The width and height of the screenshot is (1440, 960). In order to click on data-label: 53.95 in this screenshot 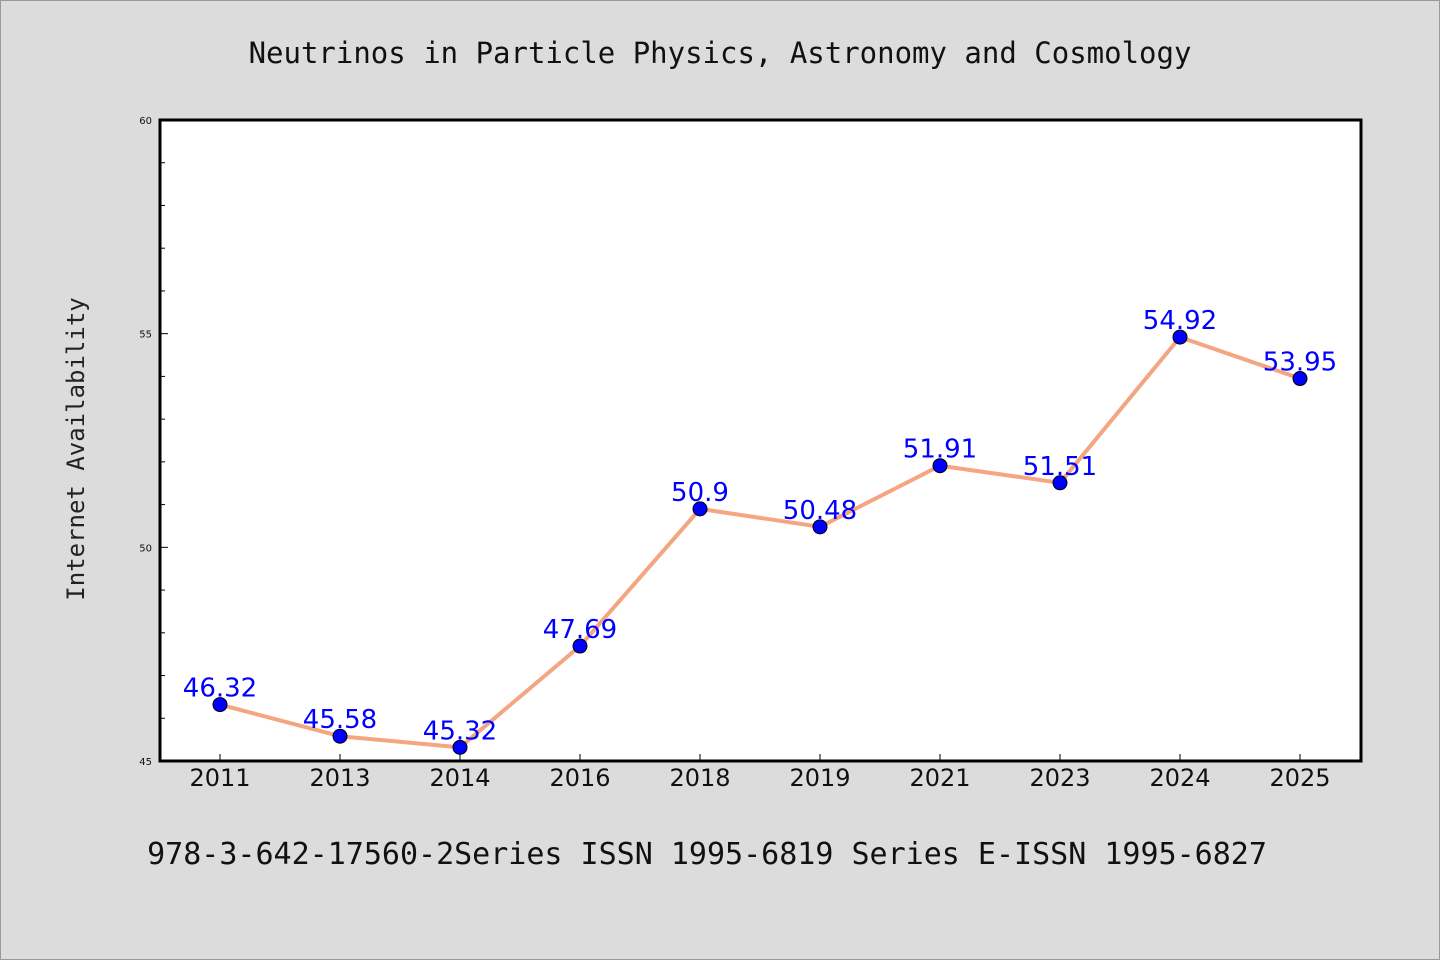, I will do `click(1300, 363)`.